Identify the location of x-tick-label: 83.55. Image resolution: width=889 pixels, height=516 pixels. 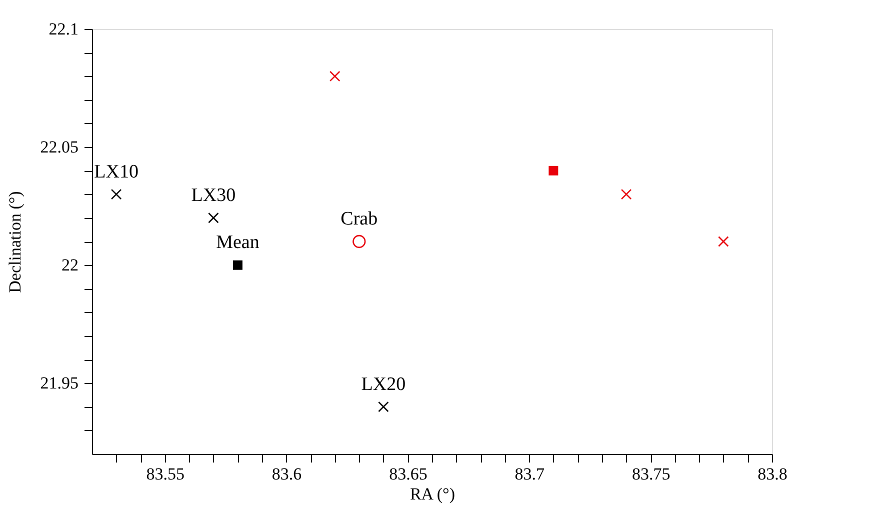
(165, 474).